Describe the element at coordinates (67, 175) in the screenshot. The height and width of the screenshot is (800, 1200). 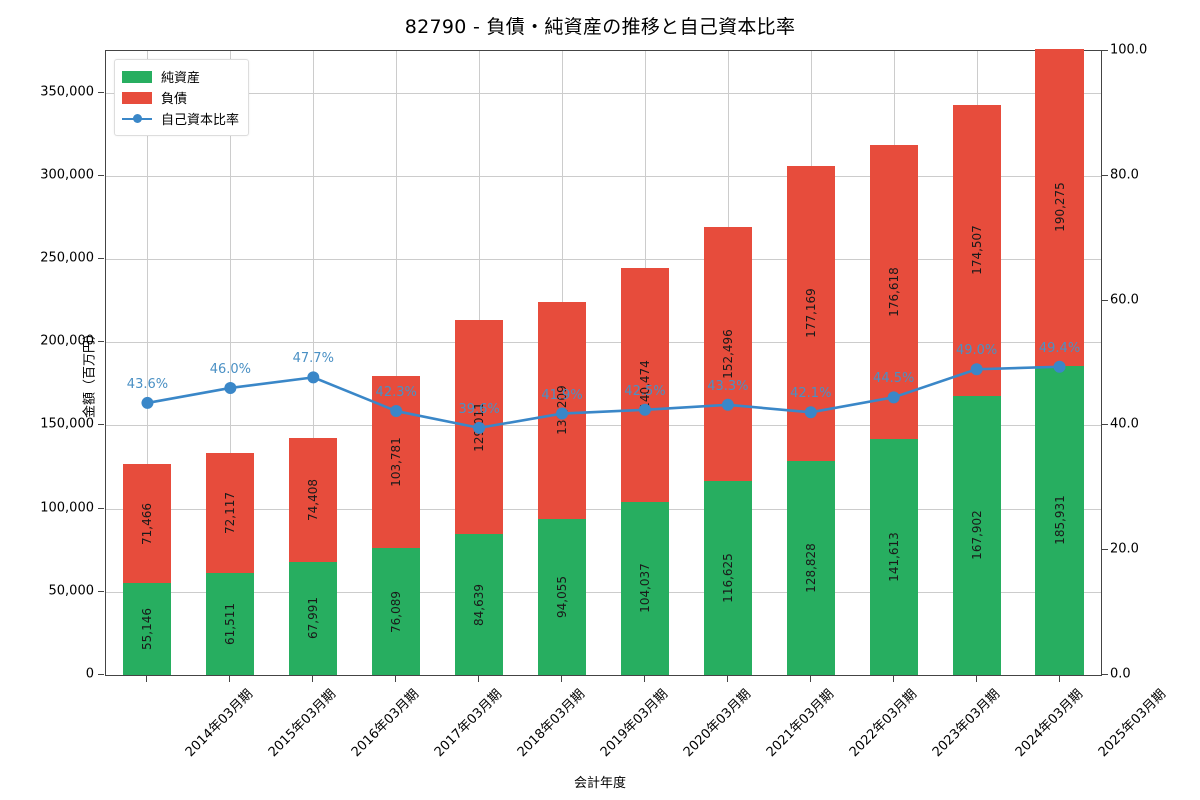
I see `y-axis-left-tick-label: 300,000` at that location.